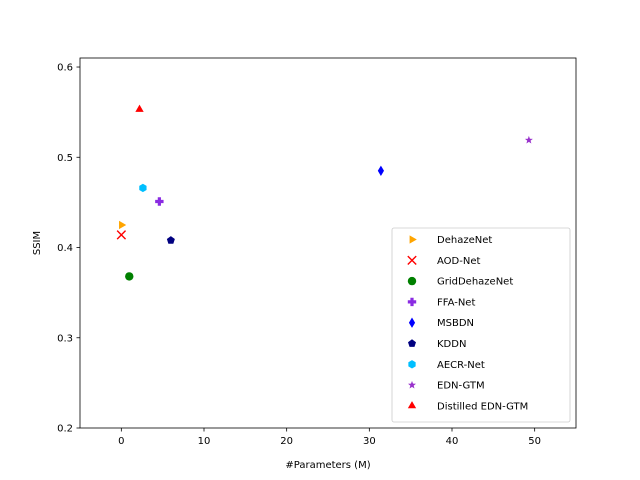 This screenshot has height=480, width=640. I want to click on legend-label-edn-gtm: EDN-GTM, so click(461, 386).